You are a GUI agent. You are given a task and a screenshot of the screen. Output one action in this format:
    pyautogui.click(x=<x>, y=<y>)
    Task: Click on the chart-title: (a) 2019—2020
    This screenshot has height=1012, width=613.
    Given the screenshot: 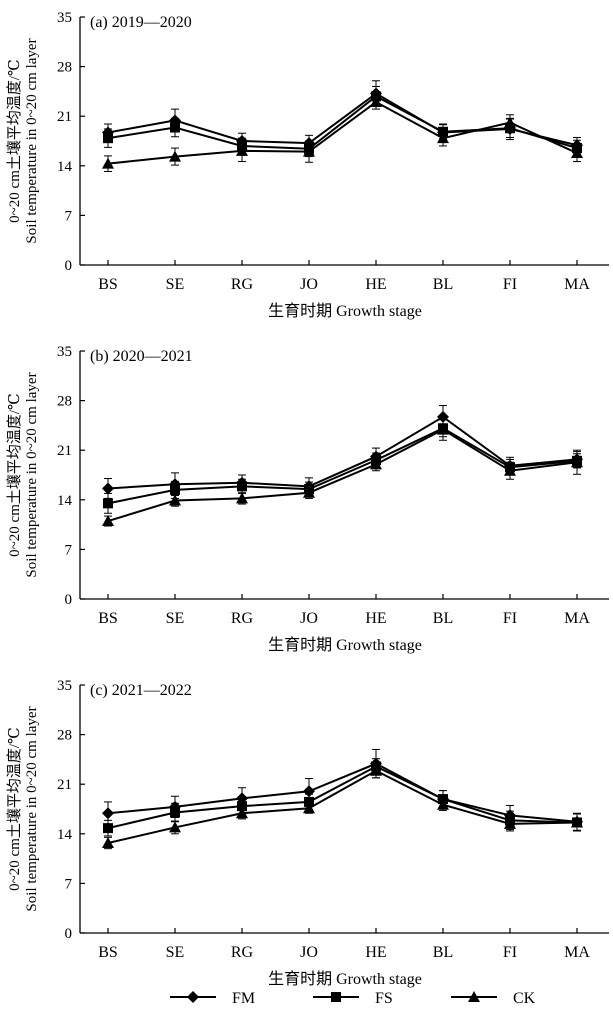 What is the action you would take?
    pyautogui.click(x=141, y=22)
    